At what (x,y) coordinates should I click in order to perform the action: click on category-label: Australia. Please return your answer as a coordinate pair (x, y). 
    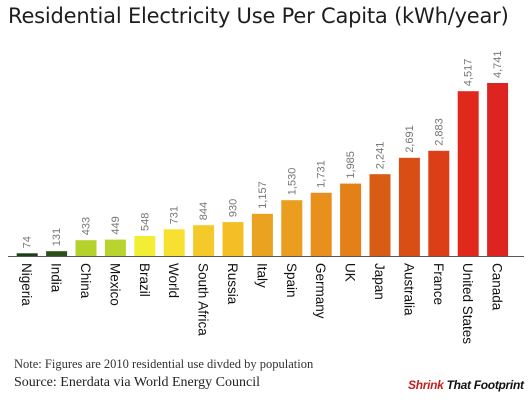
    Looking at the image, I should click on (408, 289).